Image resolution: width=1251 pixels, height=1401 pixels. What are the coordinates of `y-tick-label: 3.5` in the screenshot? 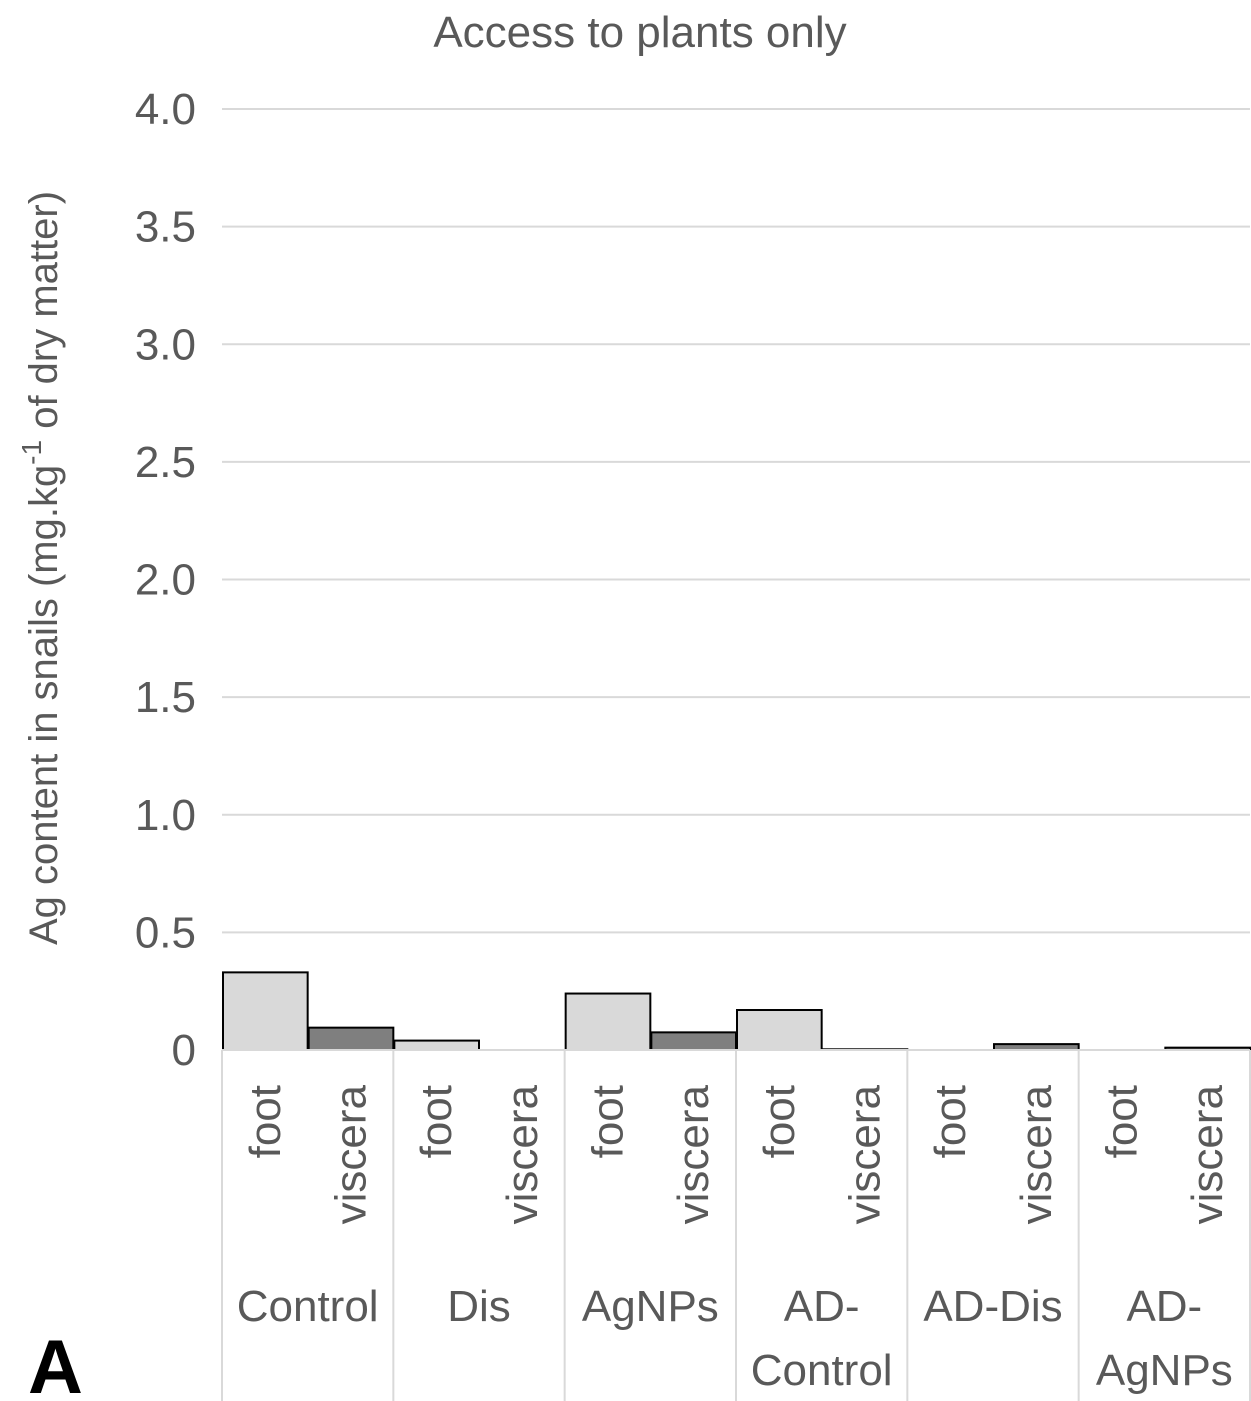 It's located at (165, 227).